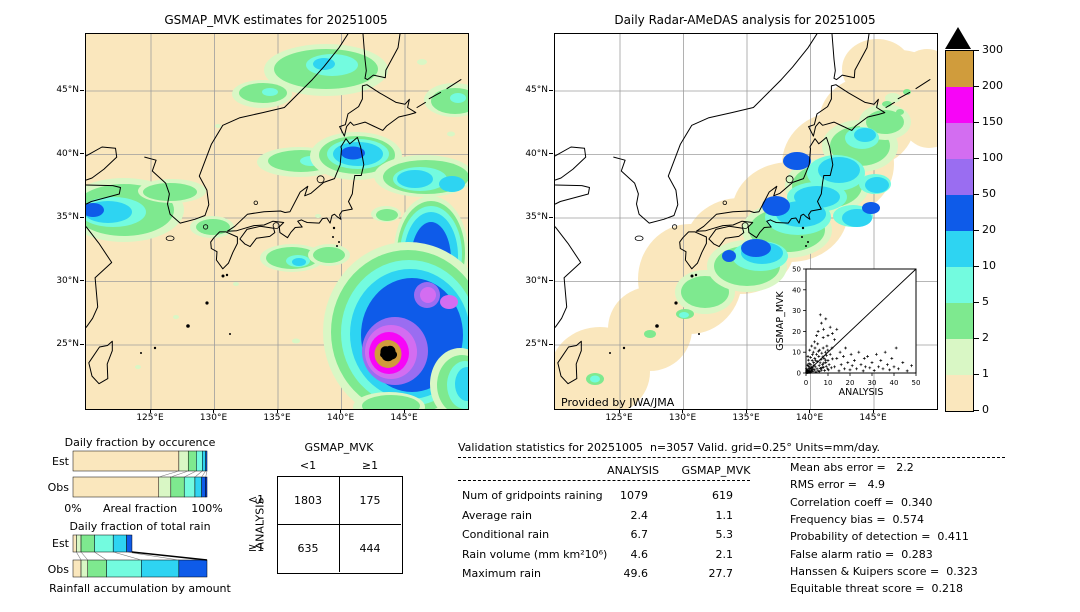 The height and width of the screenshot is (612, 1080). Describe the element at coordinates (861, 502) in the screenshot. I see `score-correlation: Correlation coeff = 0.340` at that location.